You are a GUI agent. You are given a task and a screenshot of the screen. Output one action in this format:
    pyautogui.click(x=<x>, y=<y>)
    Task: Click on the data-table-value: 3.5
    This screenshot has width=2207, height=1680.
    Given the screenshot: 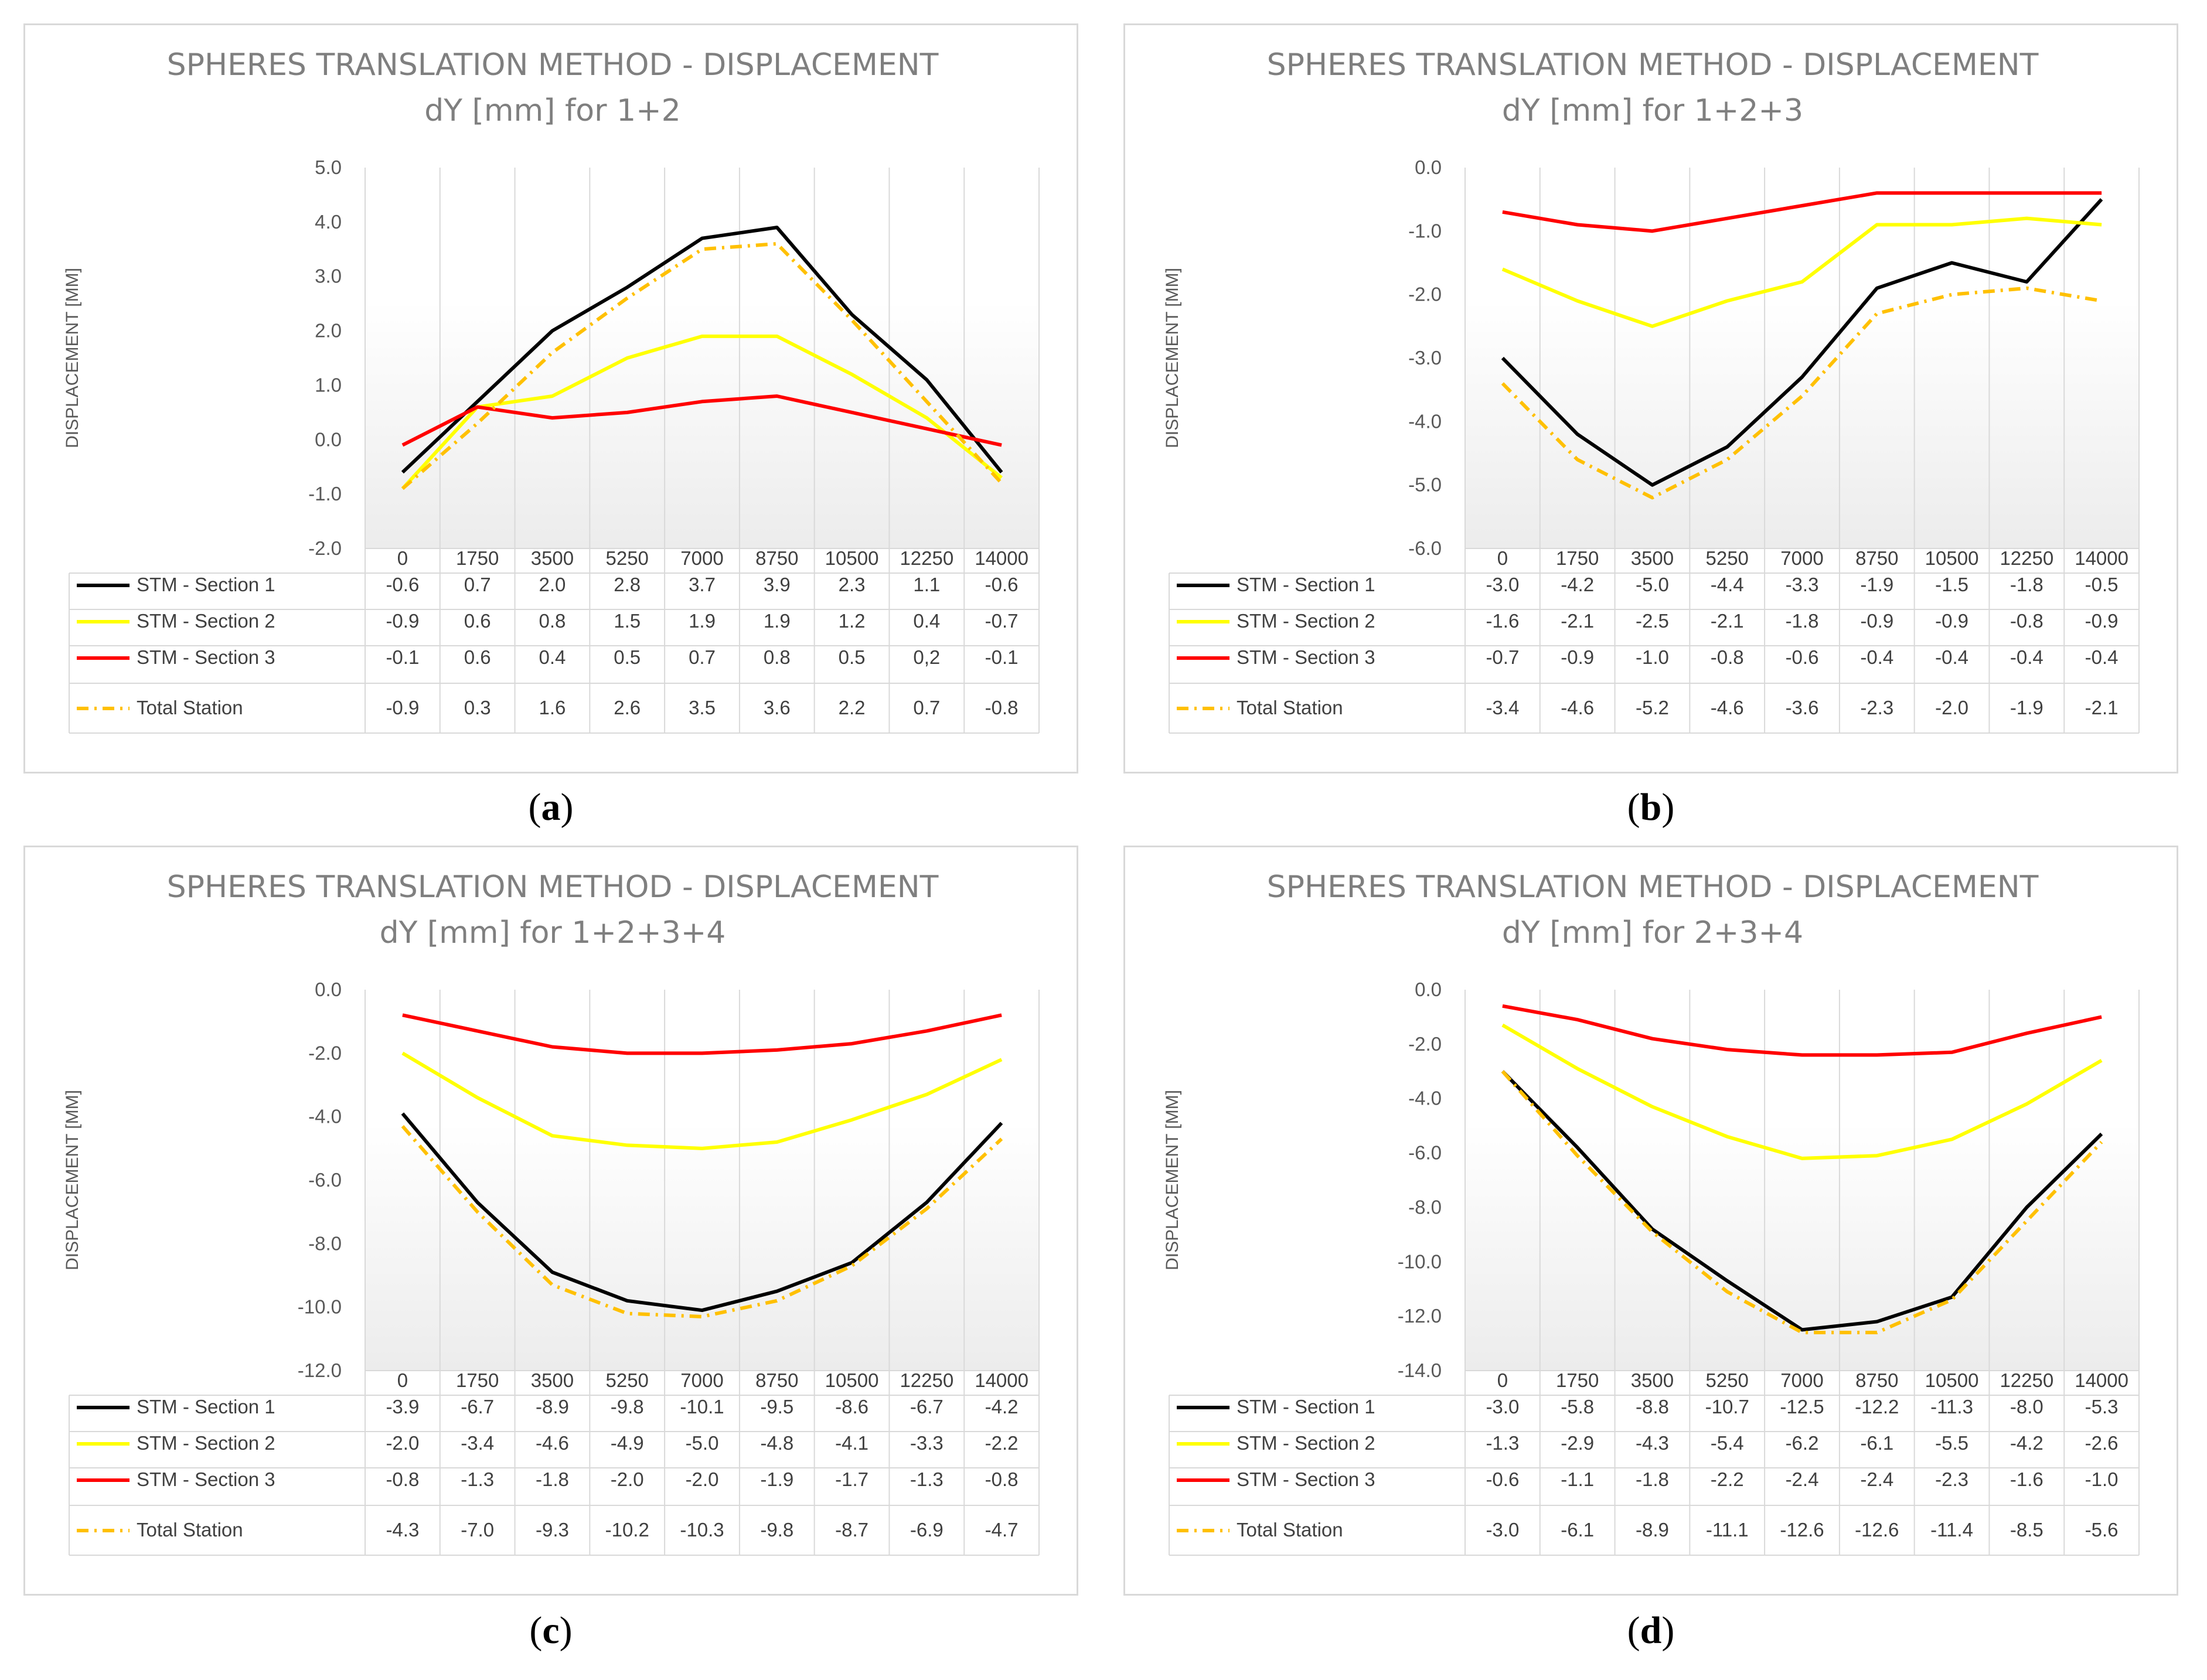 What is the action you would take?
    pyautogui.click(x=702, y=707)
    